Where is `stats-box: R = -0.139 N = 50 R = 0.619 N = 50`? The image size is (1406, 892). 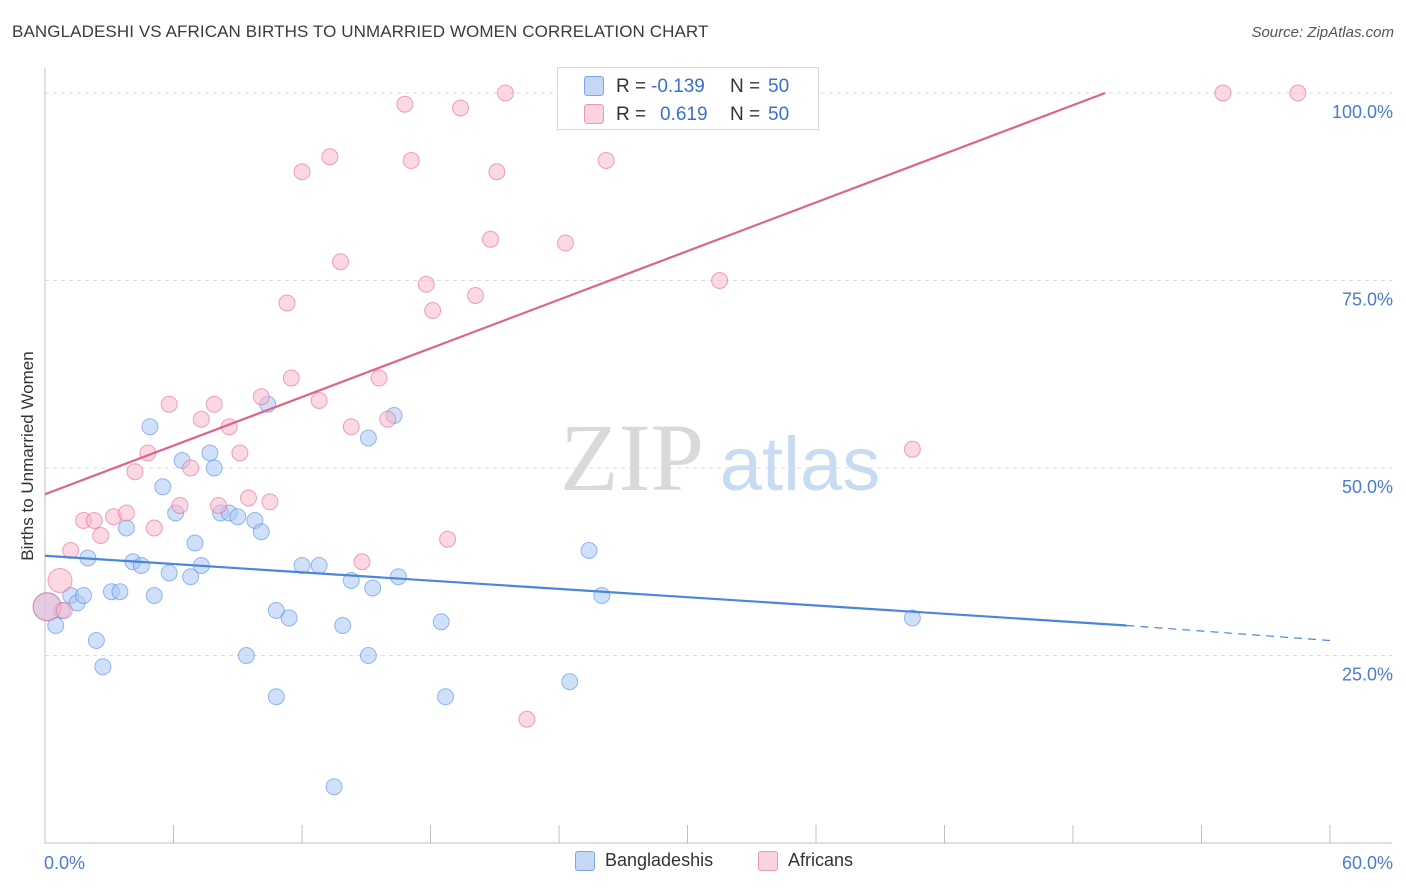 stats-box: R = -0.139 N = 50 R = 0.619 N = 50 is located at coordinates (688, 98).